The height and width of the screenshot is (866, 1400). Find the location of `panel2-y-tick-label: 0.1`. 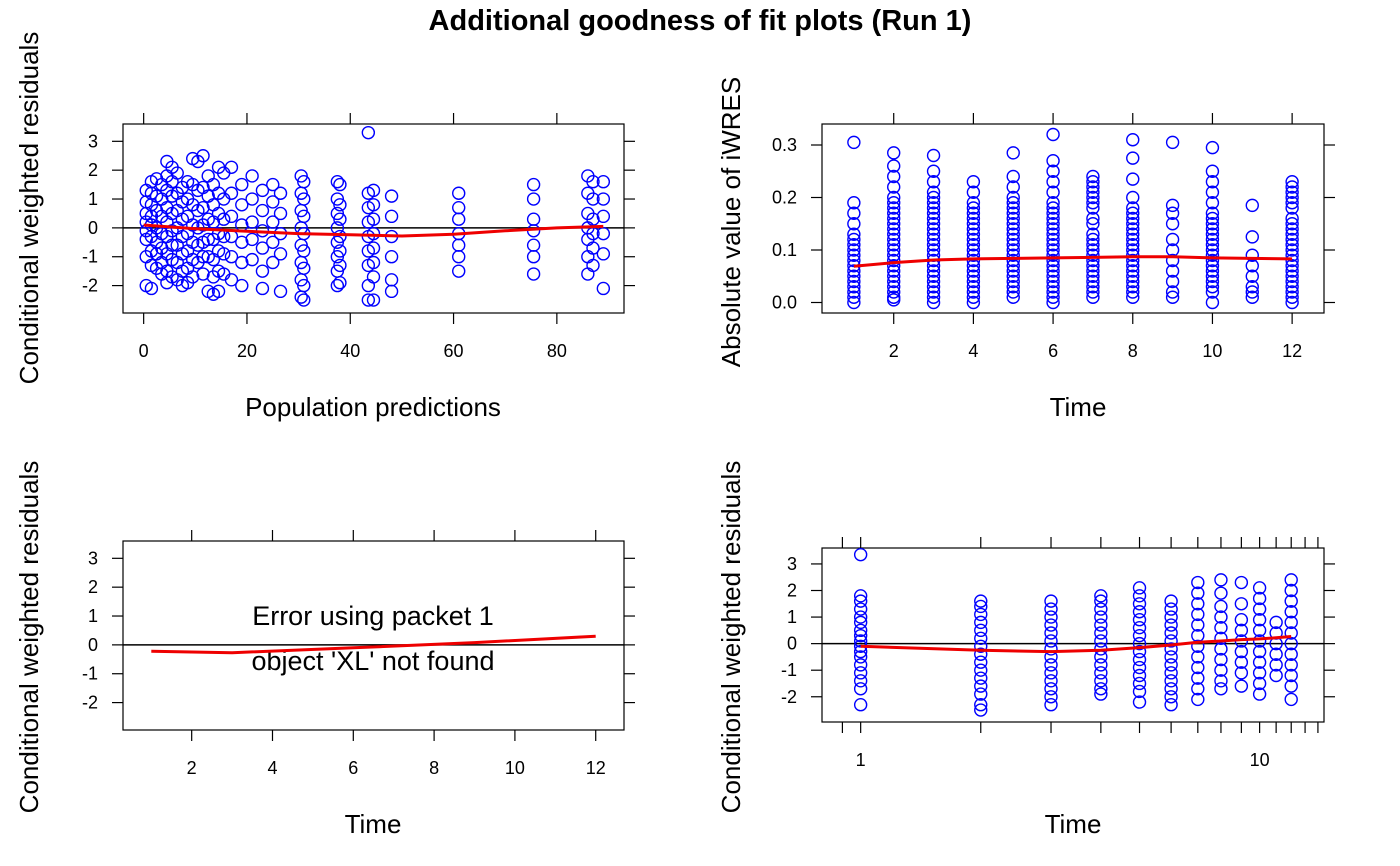

panel2-y-tick-label: 0.1 is located at coordinates (784, 250).